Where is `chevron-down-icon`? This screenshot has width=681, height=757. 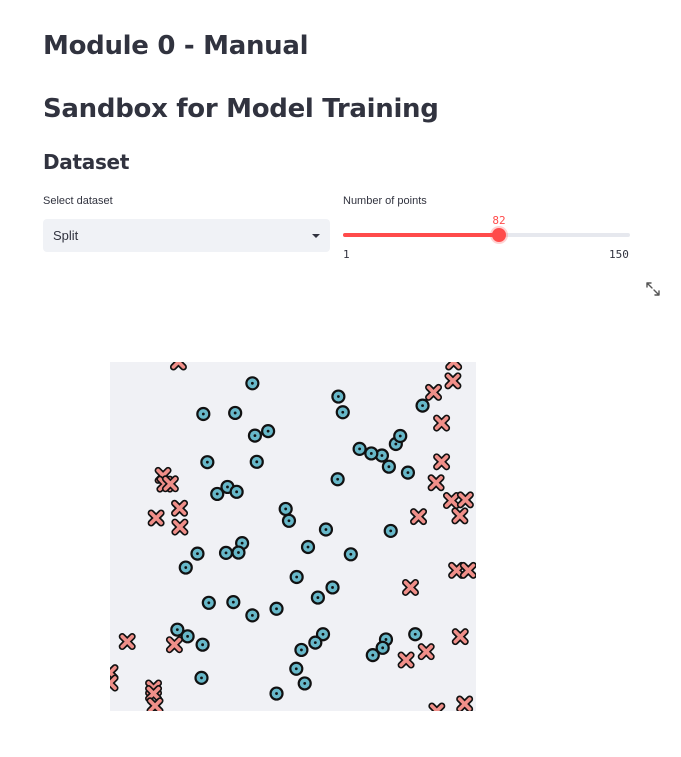 chevron-down-icon is located at coordinates (316, 235).